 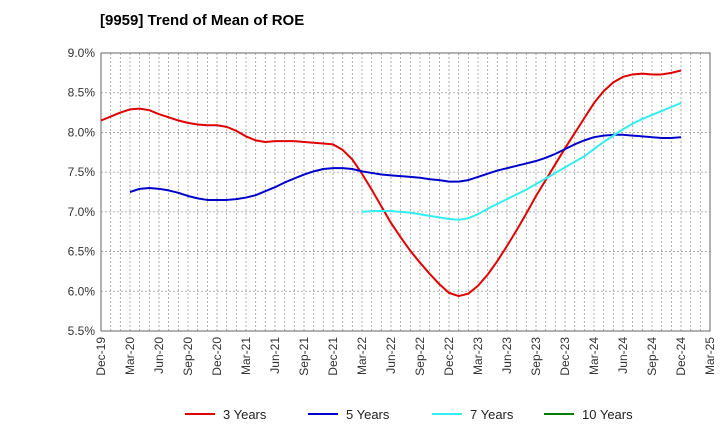 What do you see at coordinates (202, 20) in the screenshot?
I see `chart-title: [9959] Trend of Mean of ROE` at bounding box center [202, 20].